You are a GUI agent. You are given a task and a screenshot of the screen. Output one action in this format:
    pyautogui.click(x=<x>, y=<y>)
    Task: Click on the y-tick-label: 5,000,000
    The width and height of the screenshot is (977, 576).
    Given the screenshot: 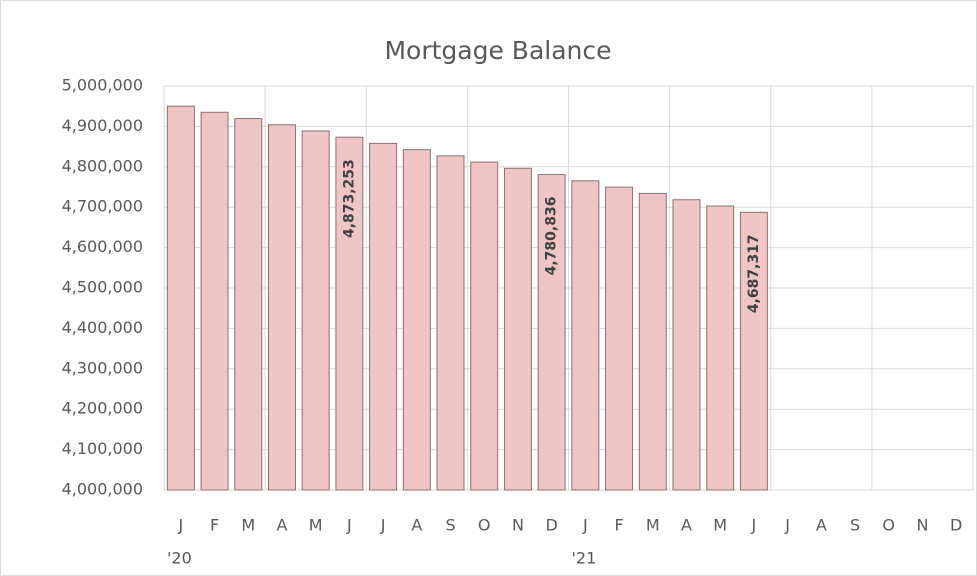 What is the action you would take?
    pyautogui.click(x=102, y=85)
    